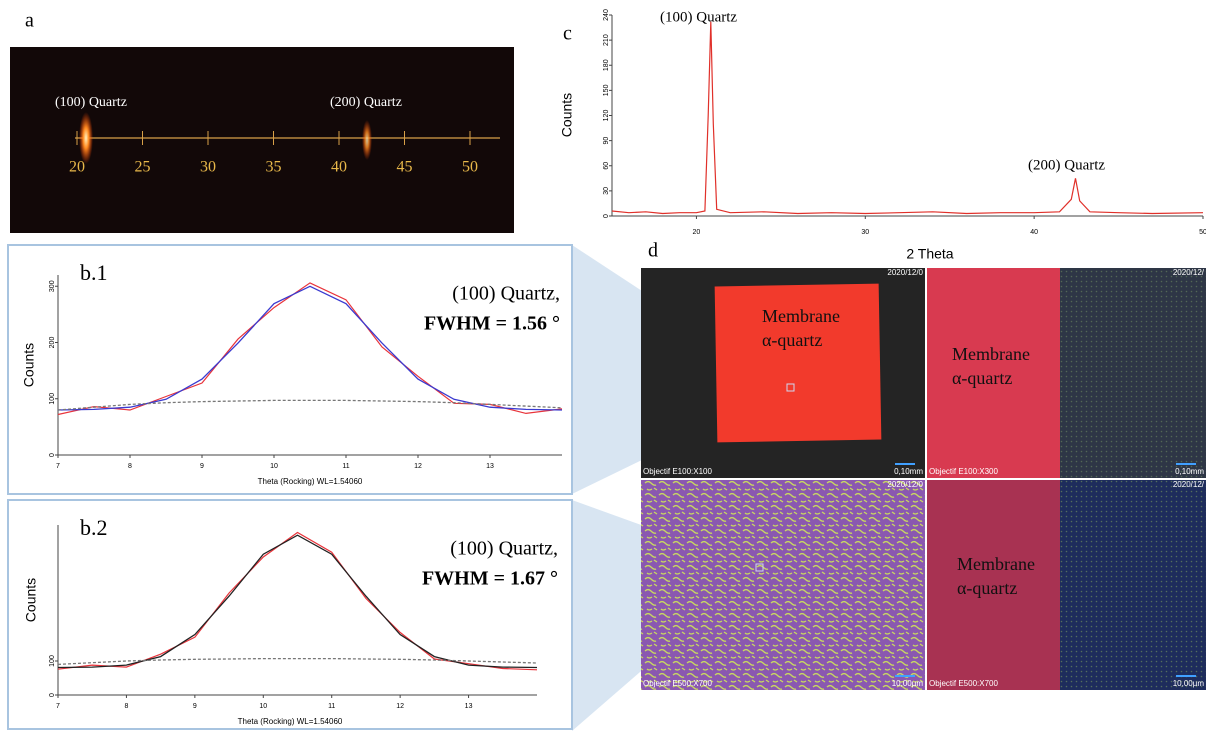 The height and width of the screenshot is (731, 1206). Describe the element at coordinates (262, 140) in the screenshot. I see `diffraction-image` at that location.